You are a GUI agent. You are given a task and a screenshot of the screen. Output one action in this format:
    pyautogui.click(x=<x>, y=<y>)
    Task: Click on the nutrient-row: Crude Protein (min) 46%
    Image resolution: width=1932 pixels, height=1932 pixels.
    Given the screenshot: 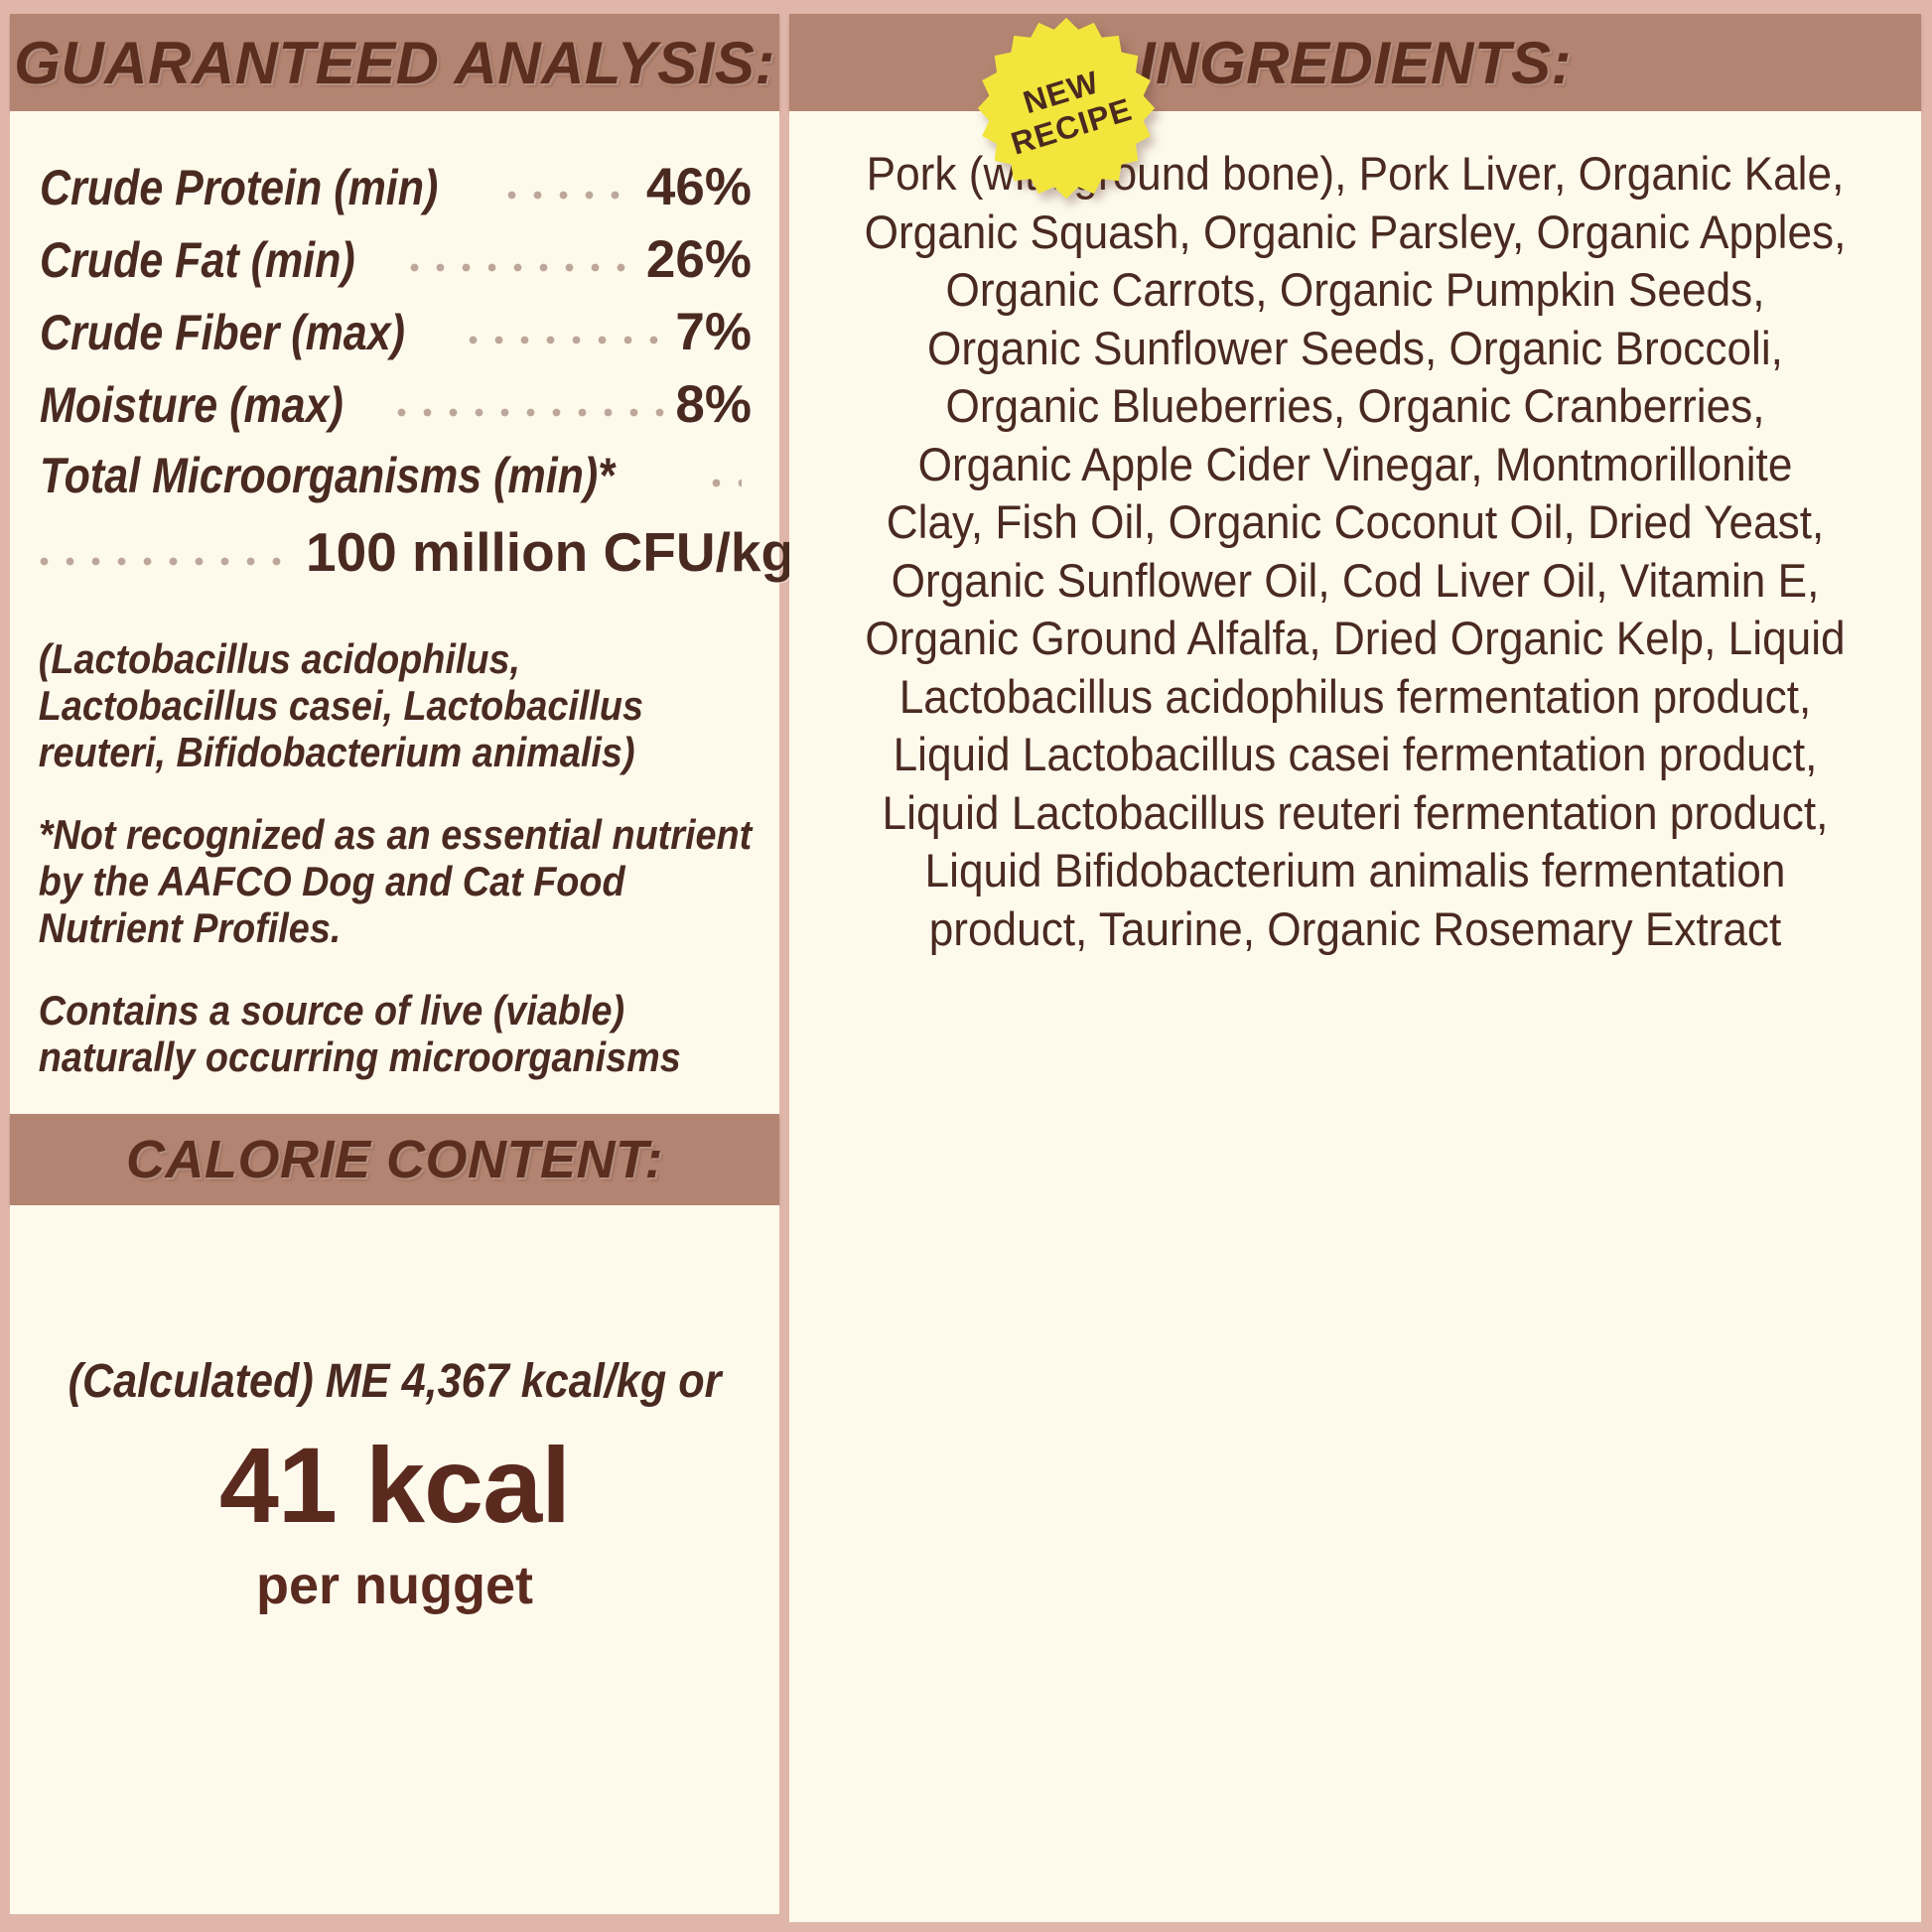 What is the action you would take?
    pyautogui.click(x=396, y=187)
    